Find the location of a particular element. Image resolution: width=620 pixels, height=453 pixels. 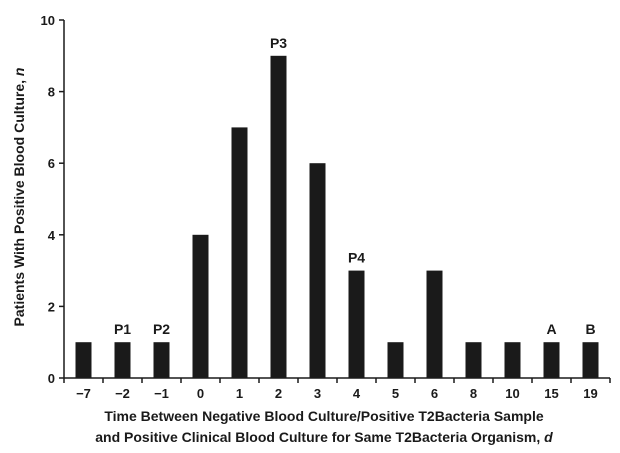

x-tick-label: 8 is located at coordinates (473, 393).